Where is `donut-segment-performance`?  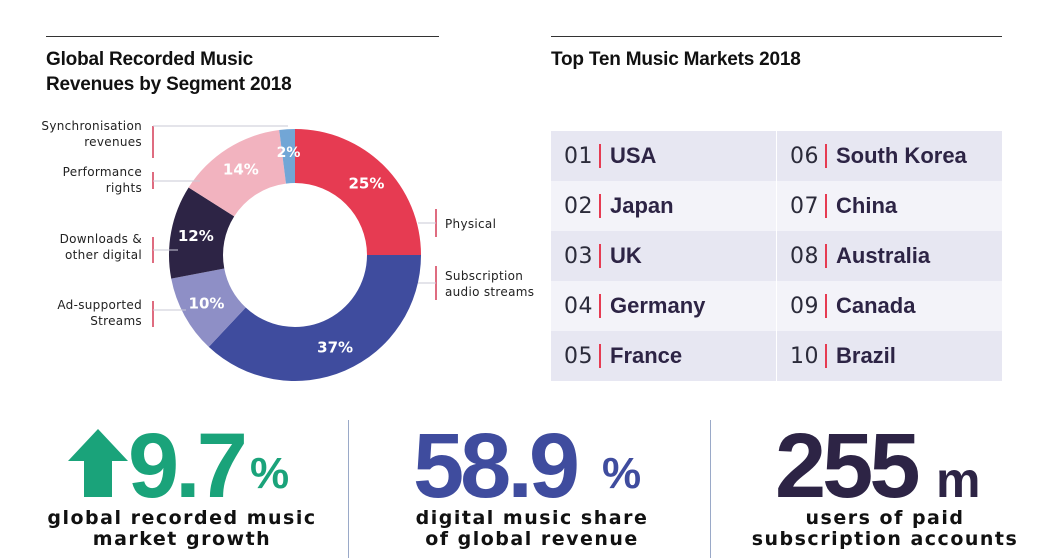 donut-segment-performance is located at coordinates (237, 173).